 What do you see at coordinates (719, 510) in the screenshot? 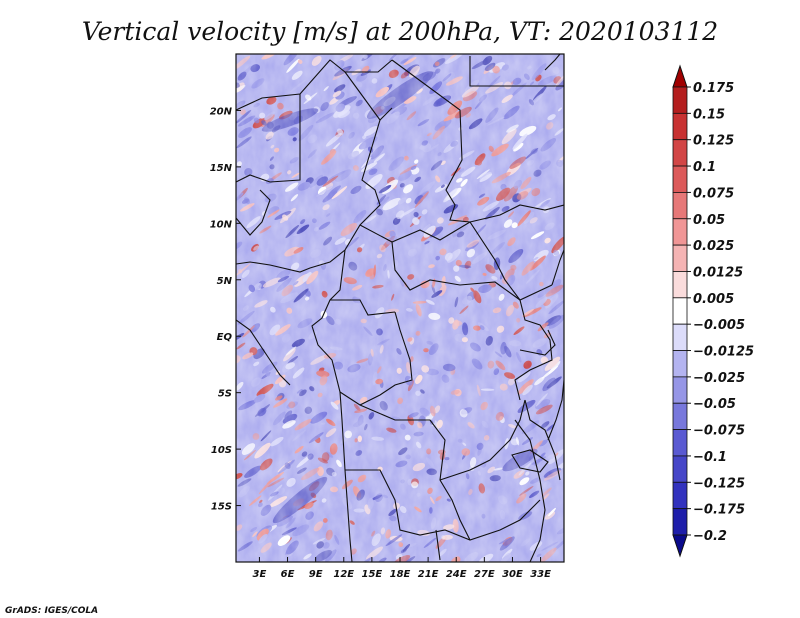
I see `colorbar-label: −0.175` at bounding box center [719, 510].